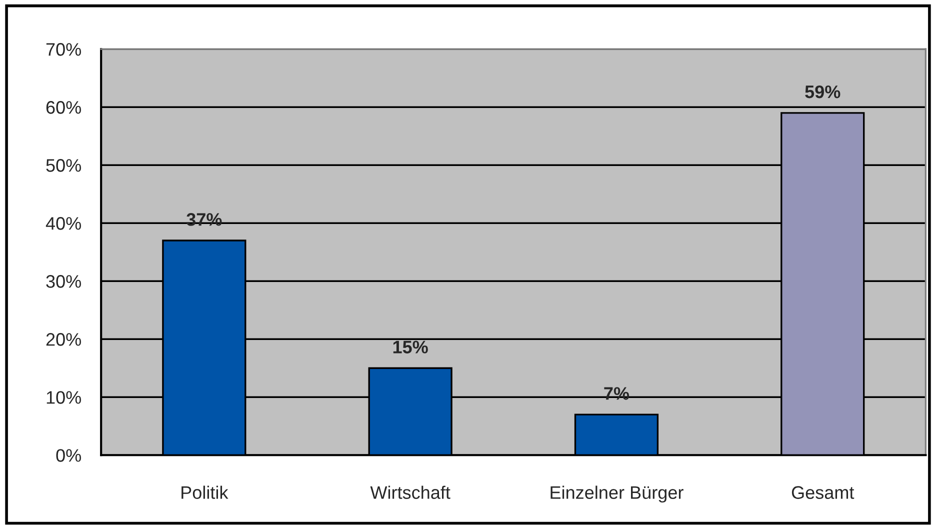 This screenshot has height=528, width=936. Describe the element at coordinates (63, 107) in the screenshot. I see `y-tick-label: 60%` at that location.